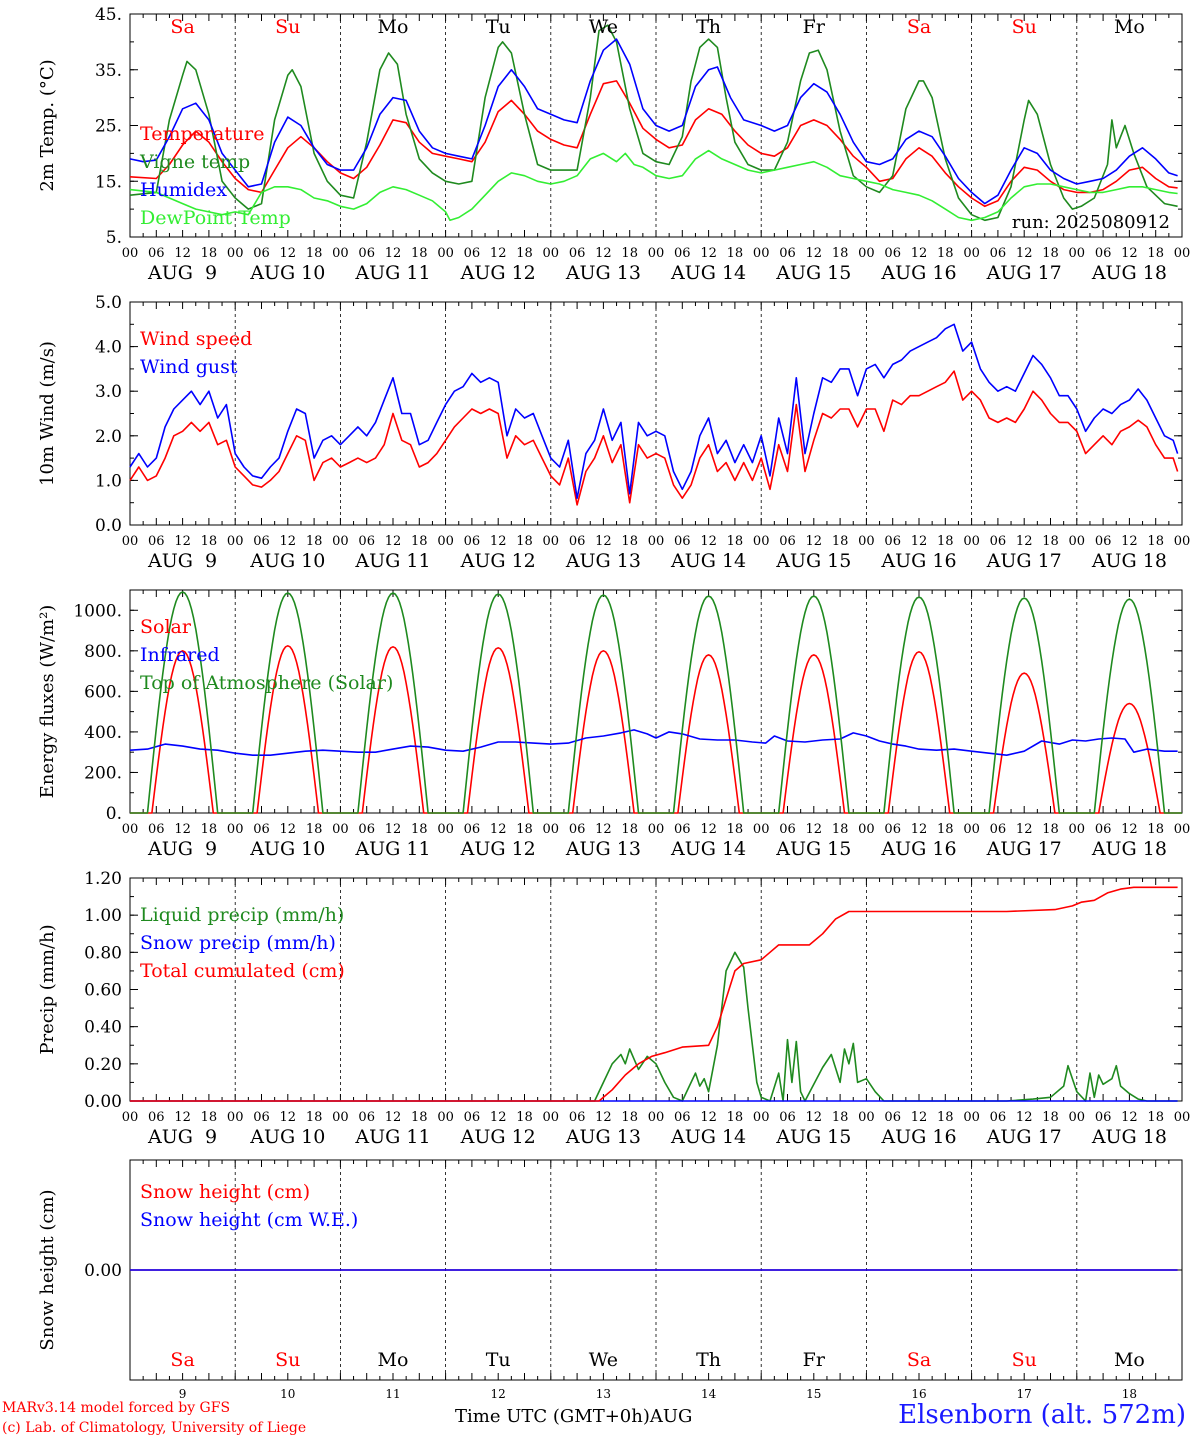 The width and height of the screenshot is (1194, 1440). What do you see at coordinates (1042, 1415) in the screenshot?
I see `station-name: Elsenborn (alt. 572m)` at bounding box center [1042, 1415].